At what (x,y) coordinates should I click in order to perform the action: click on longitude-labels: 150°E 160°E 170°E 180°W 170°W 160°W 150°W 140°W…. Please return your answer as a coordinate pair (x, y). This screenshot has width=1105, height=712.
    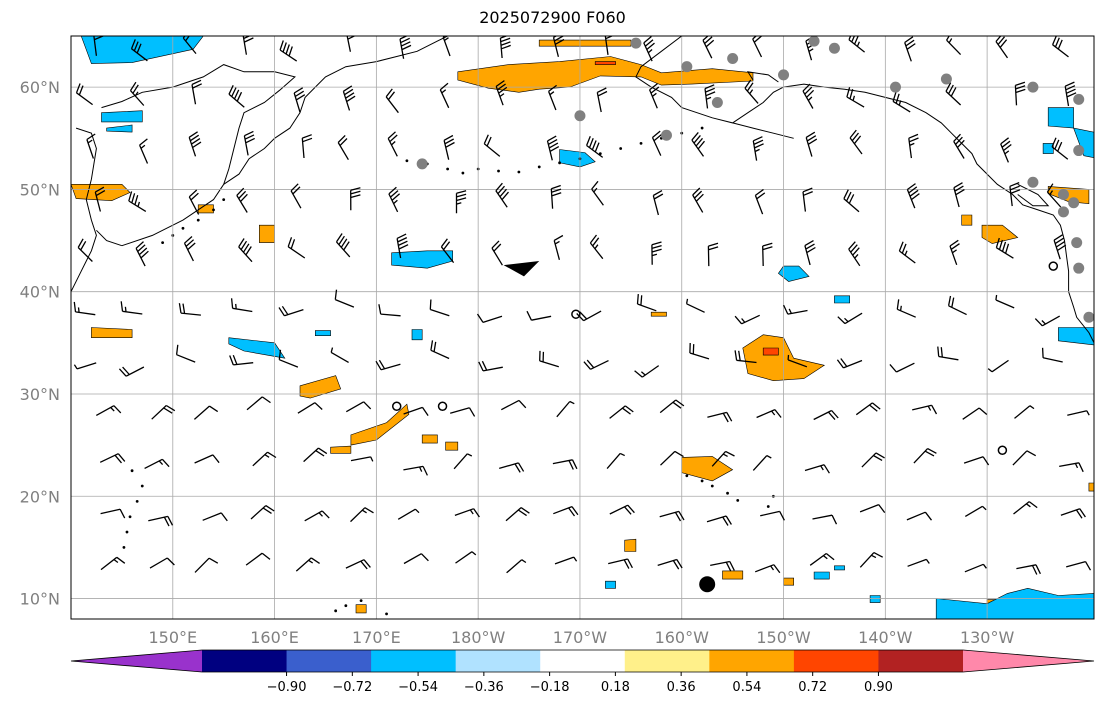
    Looking at the image, I should click on (581, 637).